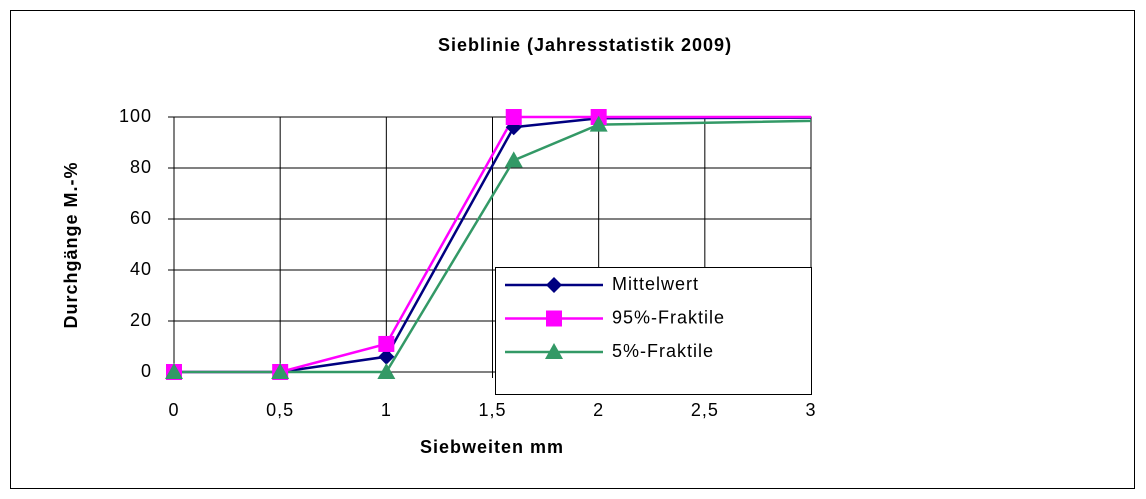 The image size is (1146, 499). Describe the element at coordinates (705, 410) in the screenshot. I see `x-tick-label: 2,5` at that location.